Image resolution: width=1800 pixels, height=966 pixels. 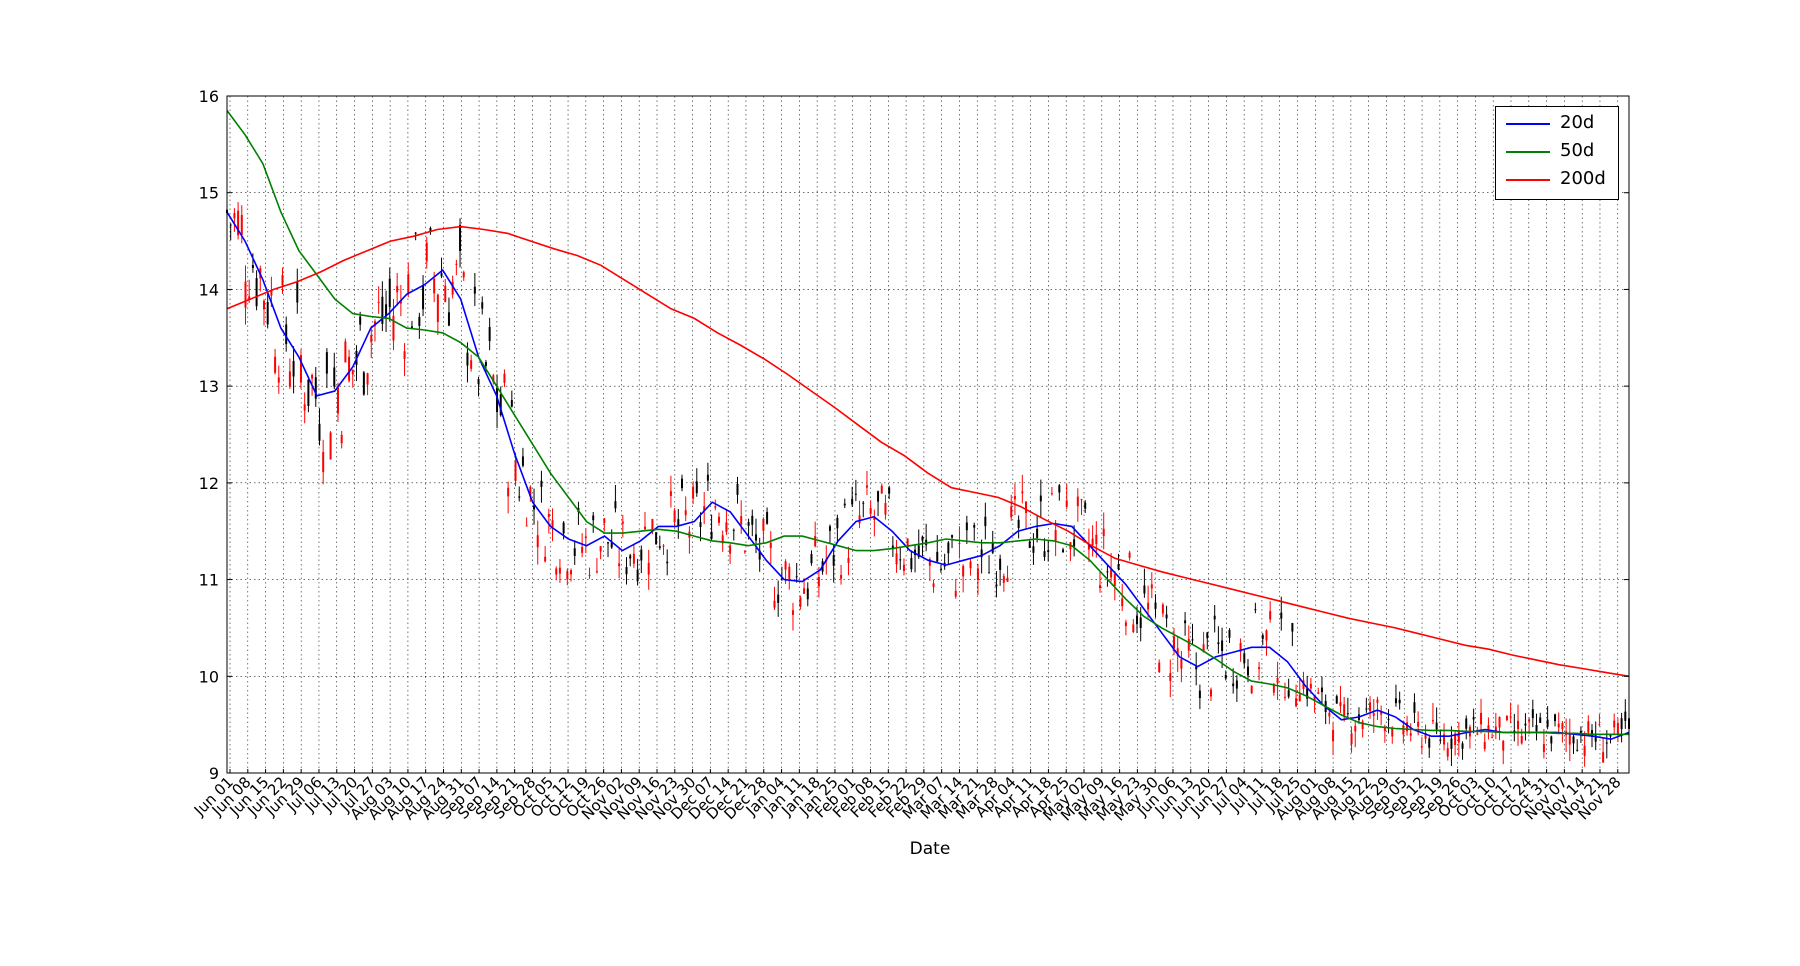 I want to click on y-tick-label: 15, so click(x=209, y=193).